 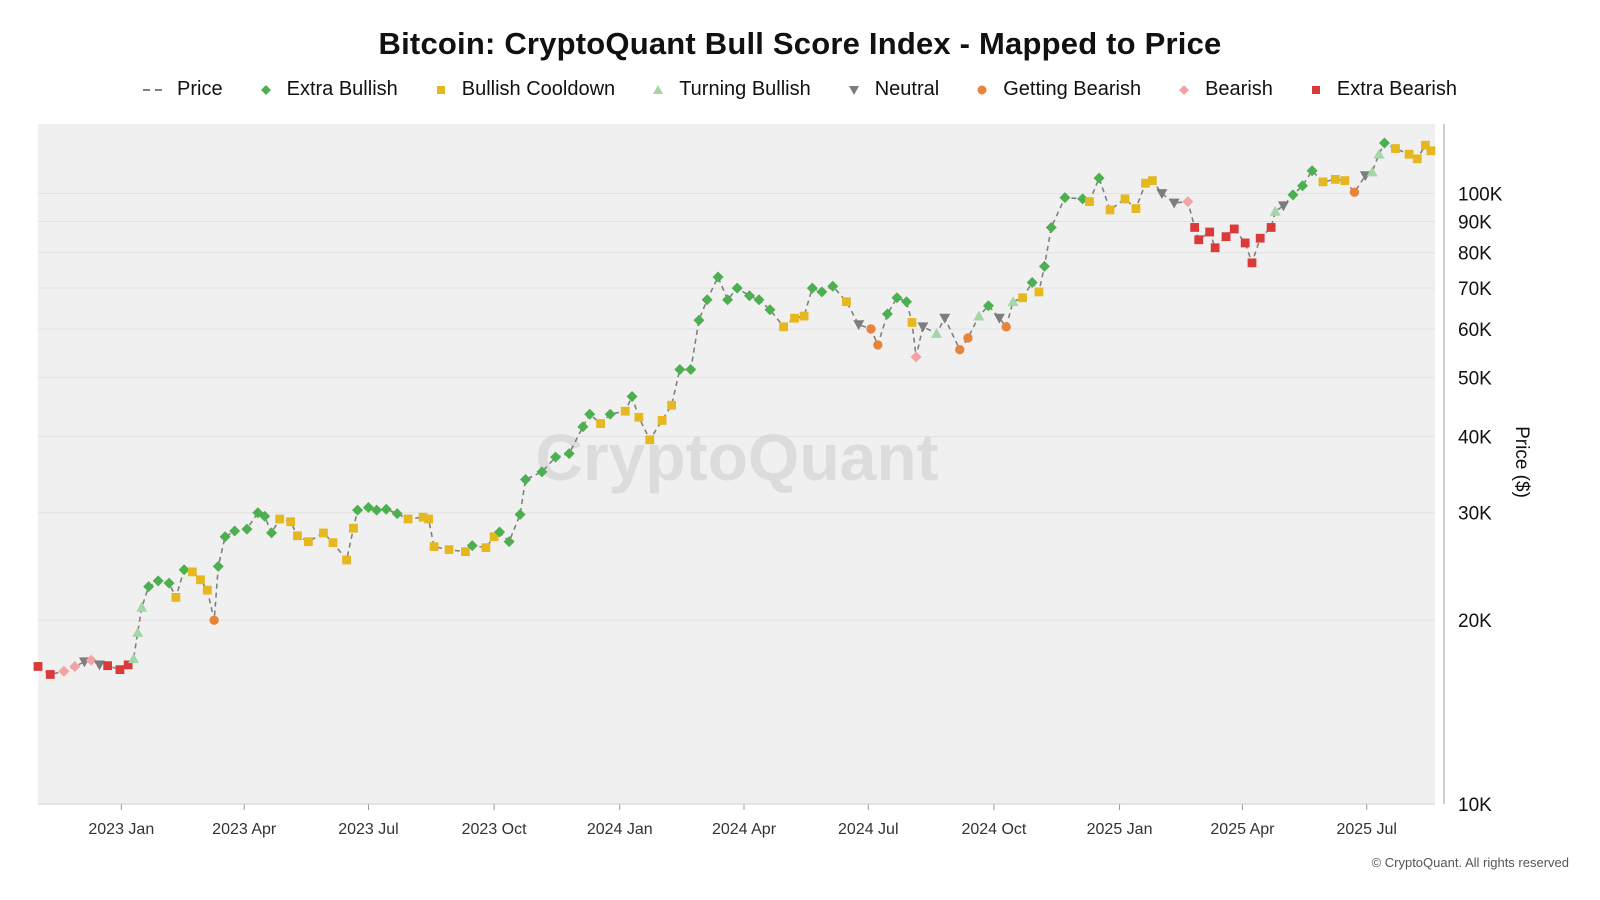 What do you see at coordinates (440, 89) in the screenshot?
I see `legend-marker-bullish-cooldown` at bounding box center [440, 89].